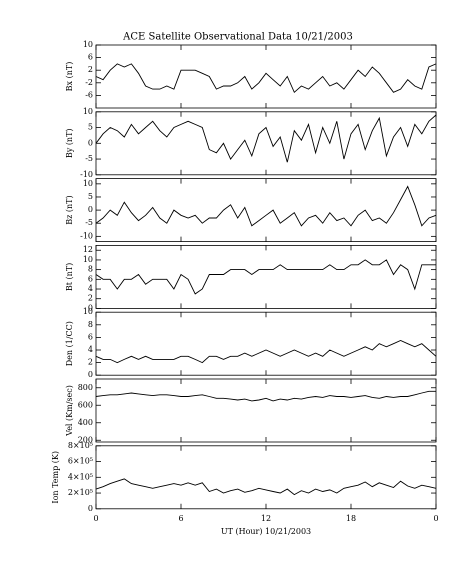 Image resolution: width=453 pixels, height=566 pixels. I want to click on y-axis-label: Bt (nT), so click(69, 277).